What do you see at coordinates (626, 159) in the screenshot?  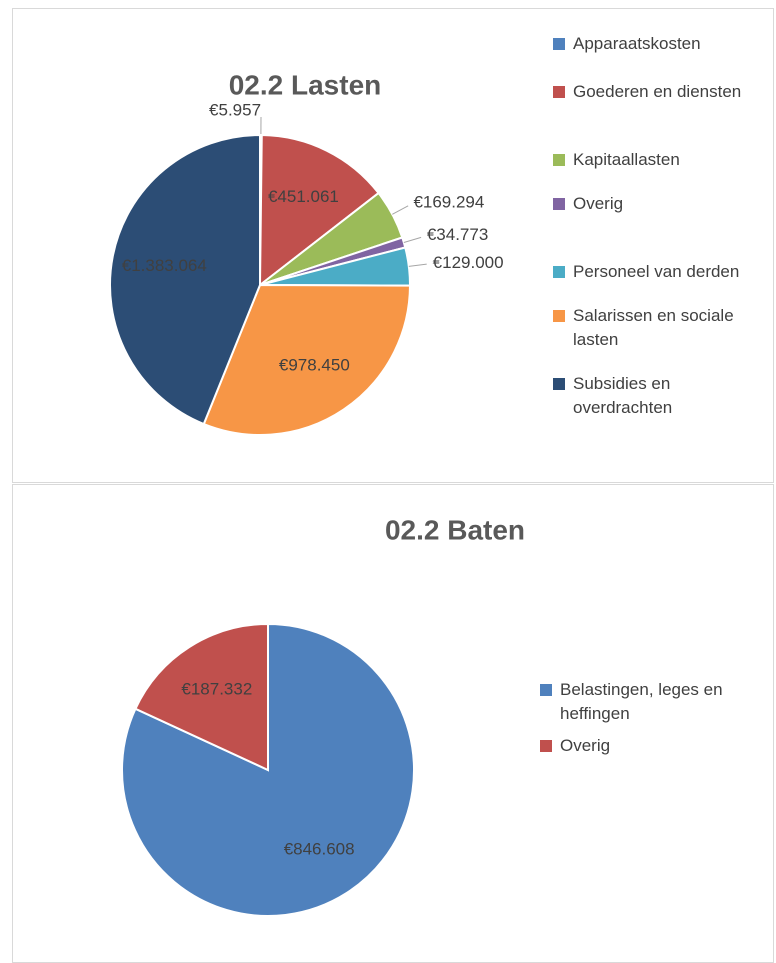 I see `legend-label: Kapitaallasten` at bounding box center [626, 159].